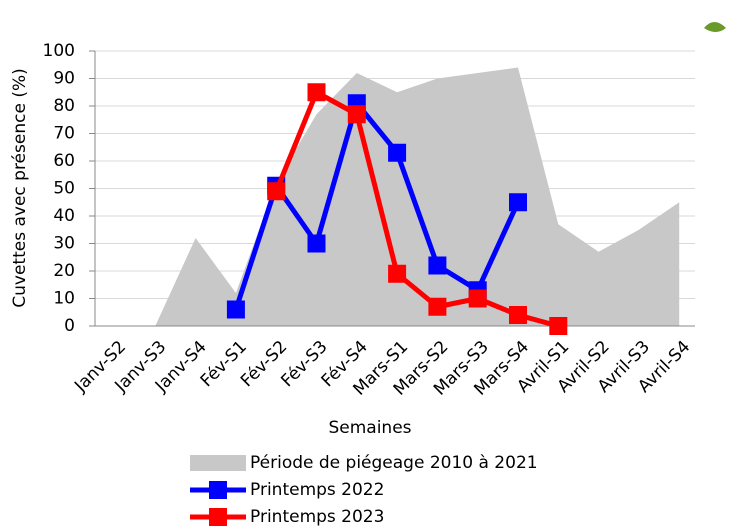 This screenshot has width=741, height=526. I want to click on legend-label: Printemps 2022, so click(317, 490).